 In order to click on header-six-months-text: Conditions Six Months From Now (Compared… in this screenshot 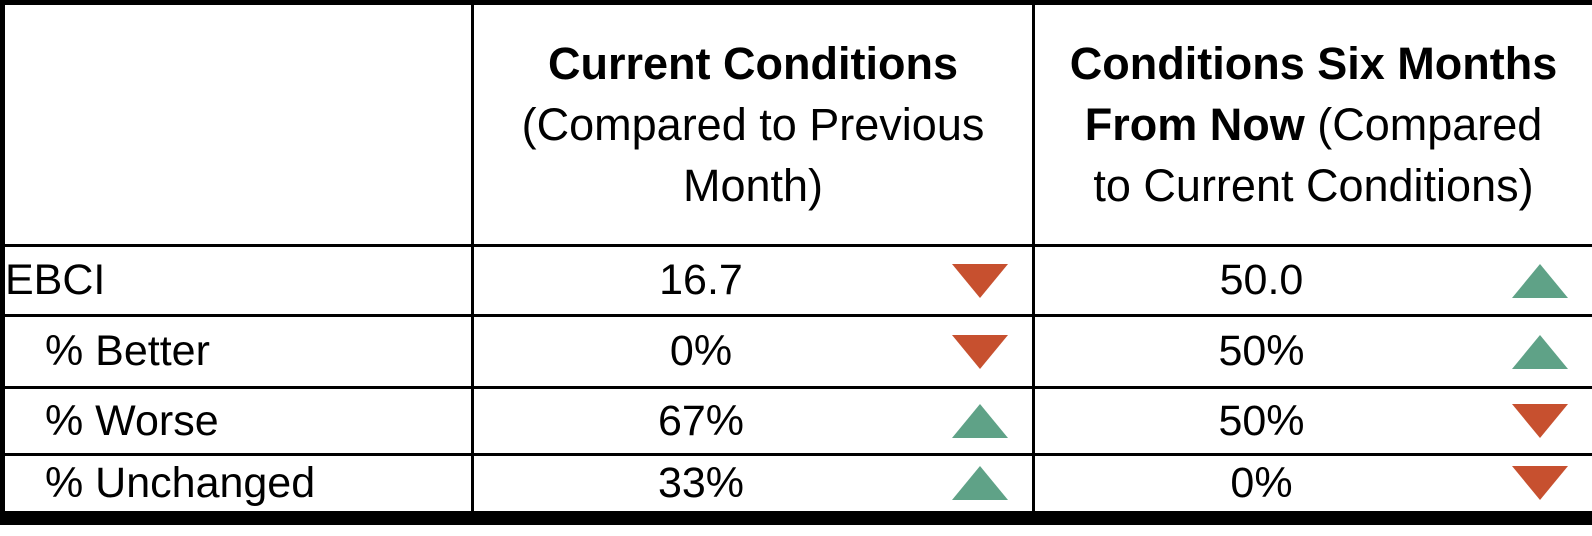, I will do `click(1313, 124)`.